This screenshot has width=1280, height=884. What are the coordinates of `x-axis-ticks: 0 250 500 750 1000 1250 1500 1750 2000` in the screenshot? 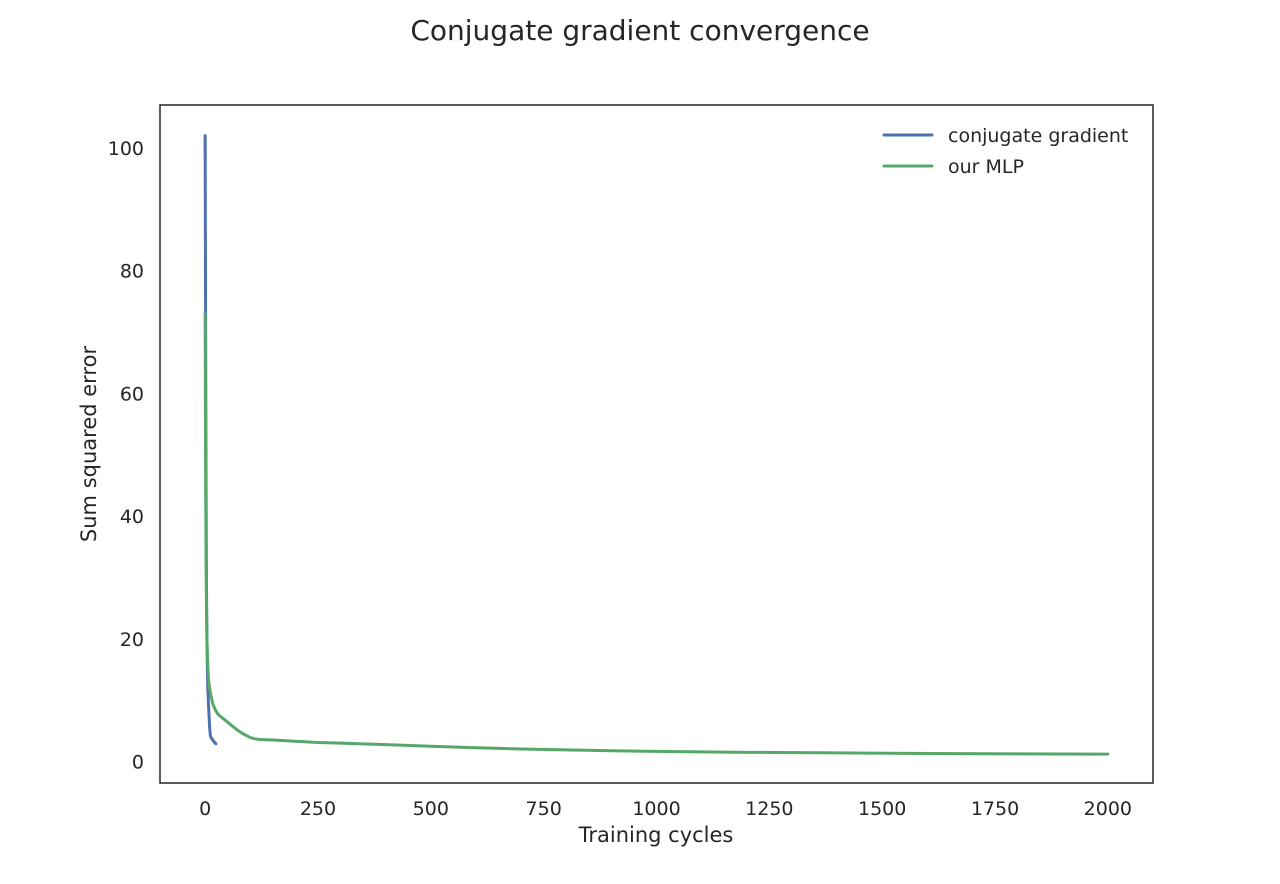 It's located at (665, 809).